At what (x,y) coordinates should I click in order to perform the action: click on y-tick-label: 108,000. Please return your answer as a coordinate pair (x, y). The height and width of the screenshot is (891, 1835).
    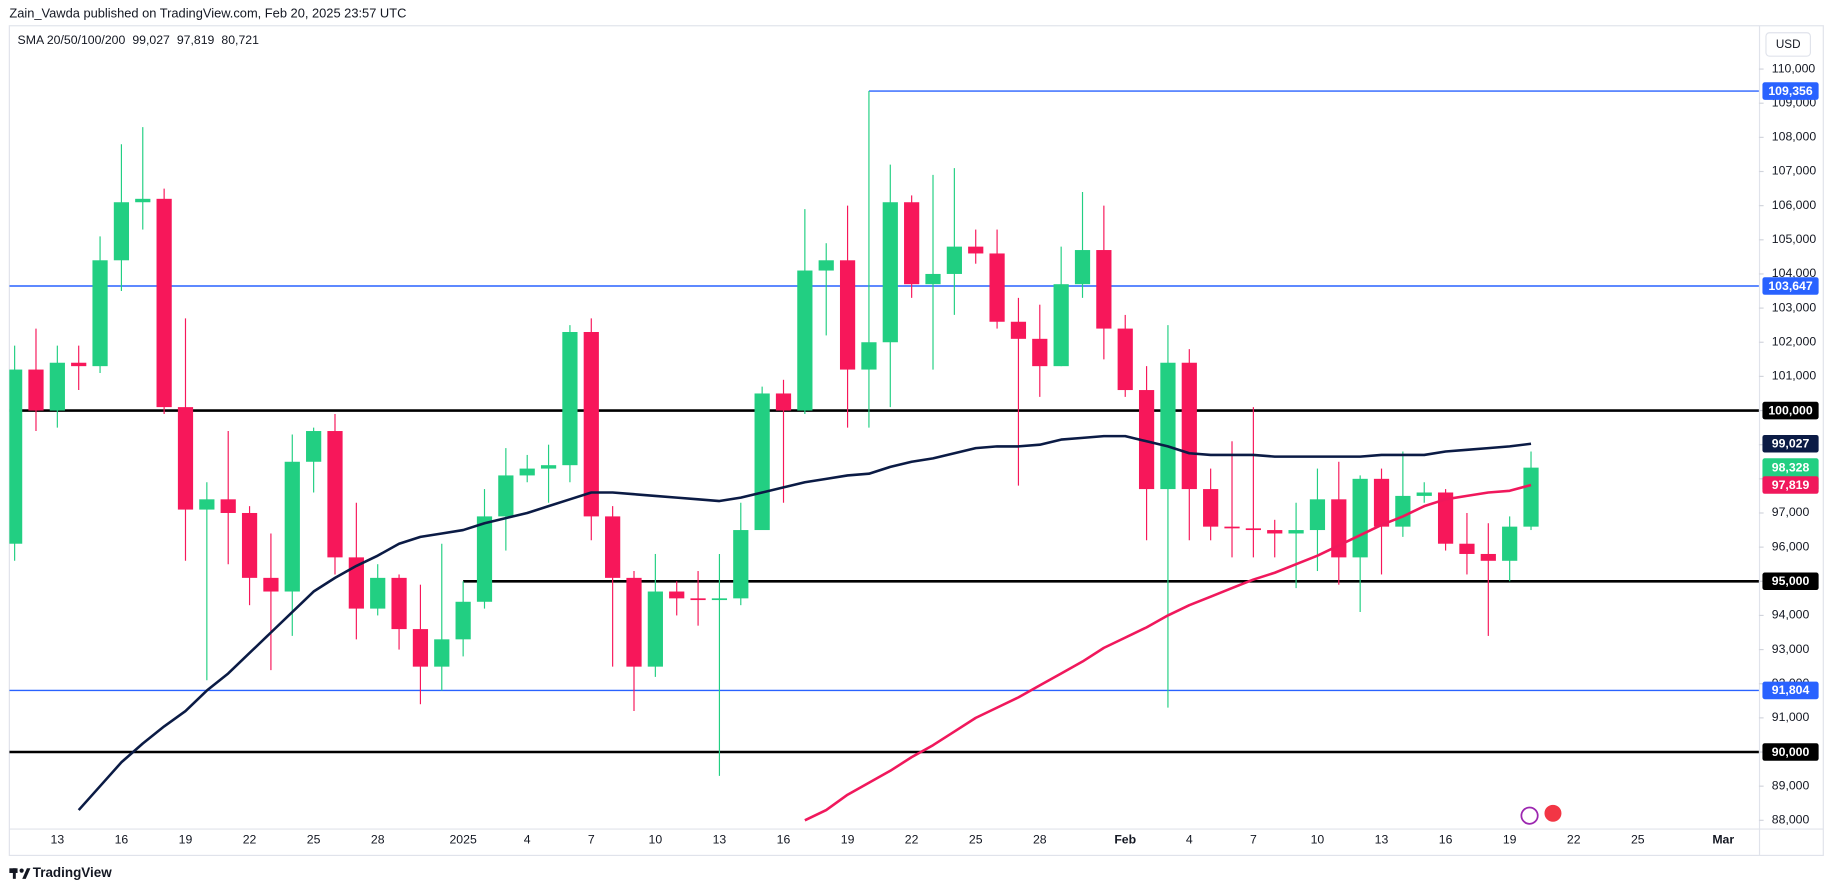
    Looking at the image, I should click on (1794, 137).